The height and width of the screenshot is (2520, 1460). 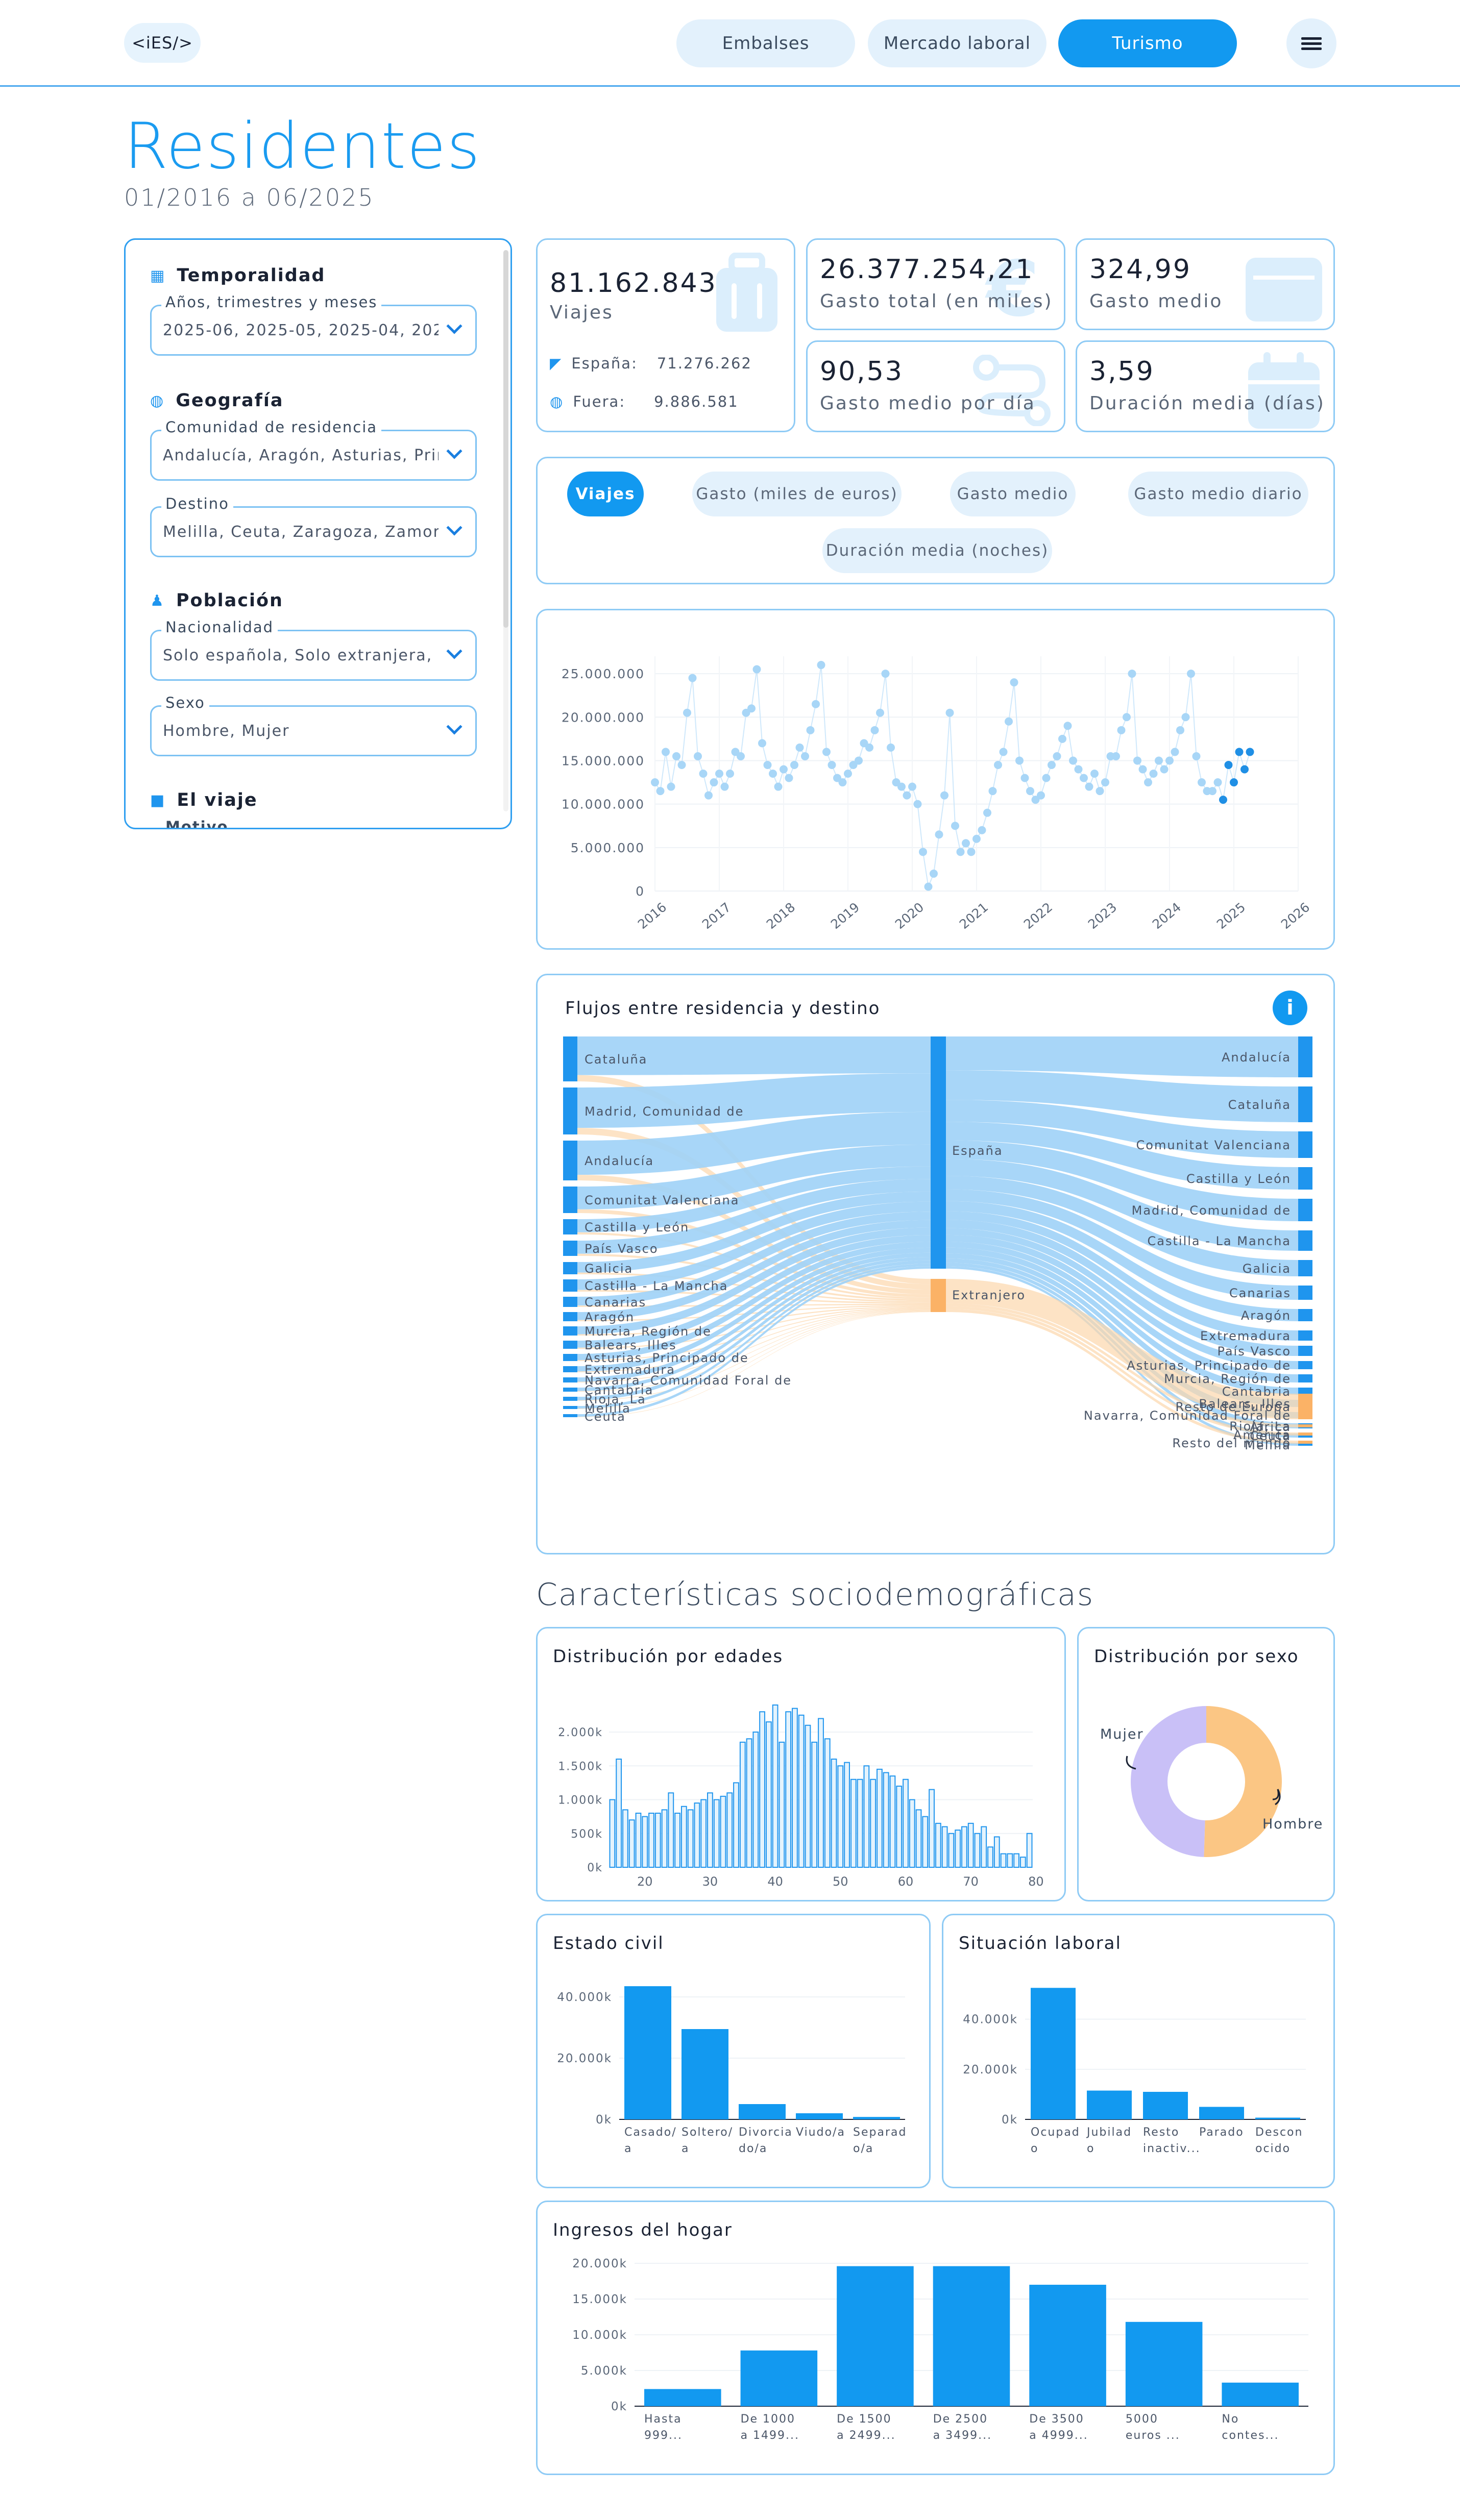 I want to click on date-range: 01/2016 a 06/2025, so click(x=249, y=197).